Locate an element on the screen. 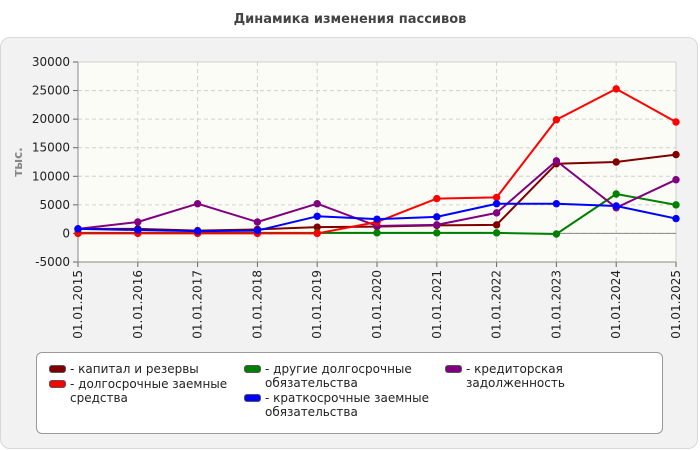  y-tick-label: 30000 is located at coordinates (51, 62).